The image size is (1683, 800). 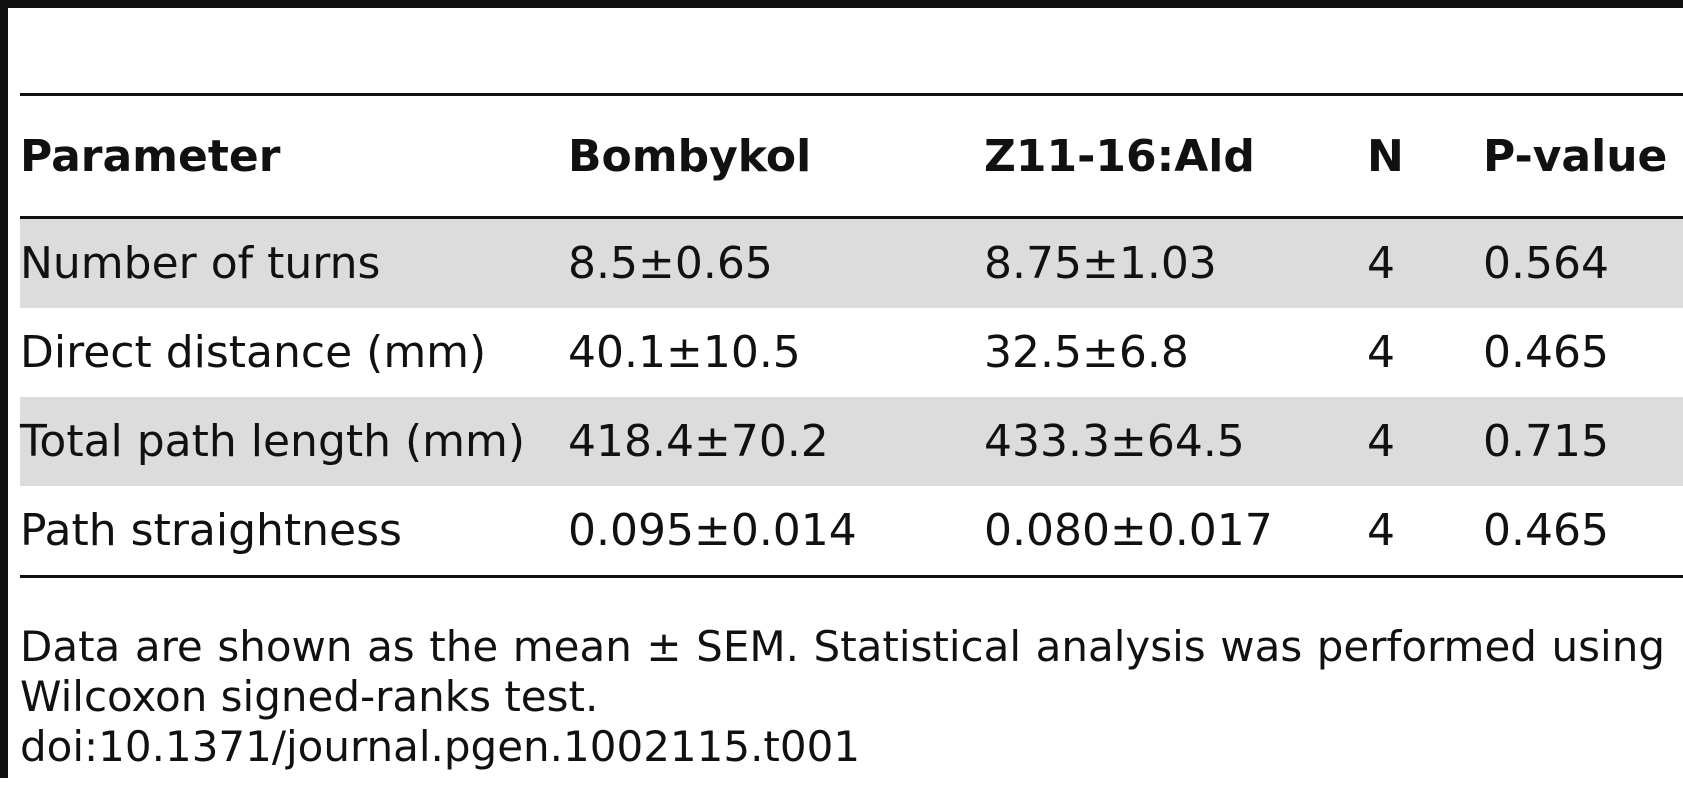 What do you see at coordinates (1086, 352) in the screenshot?
I see `cell-z11-16-ald: 32.5±6.8` at bounding box center [1086, 352].